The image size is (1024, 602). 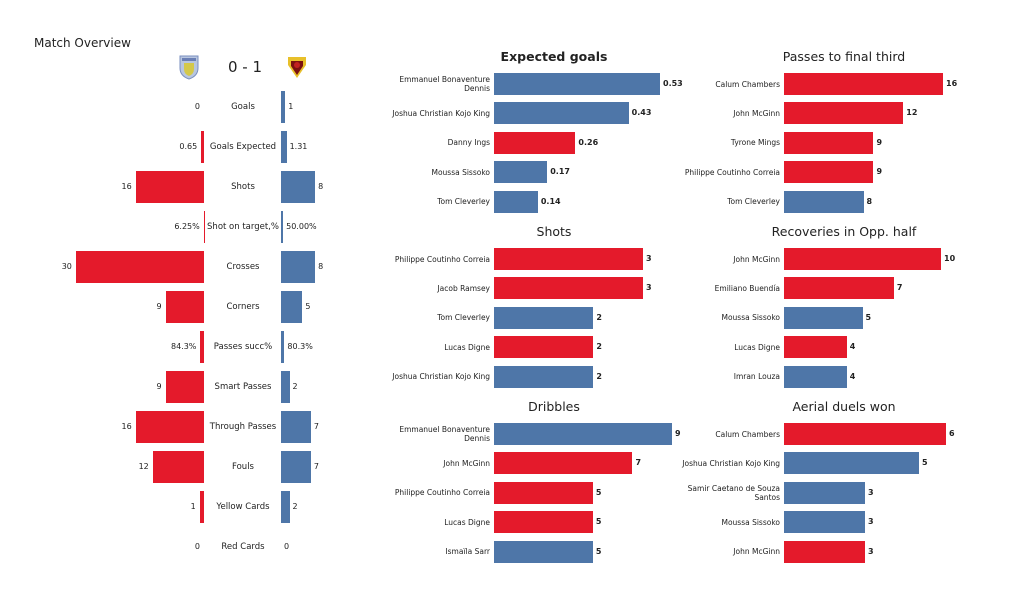 I want to click on bar-value: 4, so click(x=852, y=376).